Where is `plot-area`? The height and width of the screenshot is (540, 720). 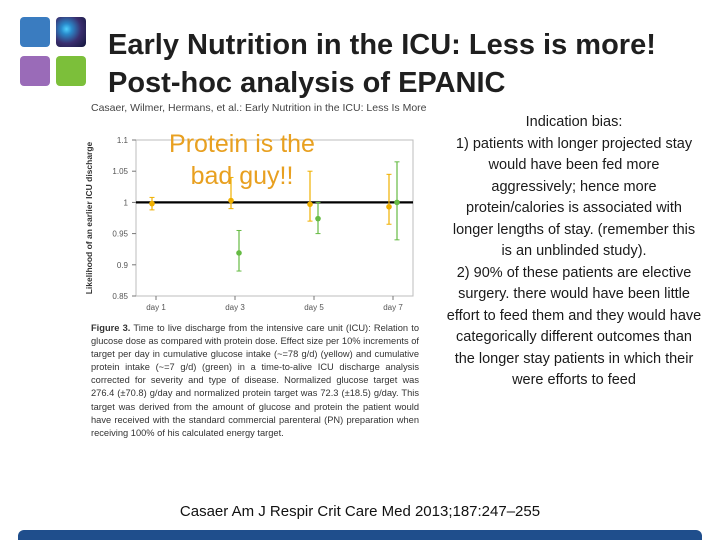 plot-area is located at coordinates (274, 218).